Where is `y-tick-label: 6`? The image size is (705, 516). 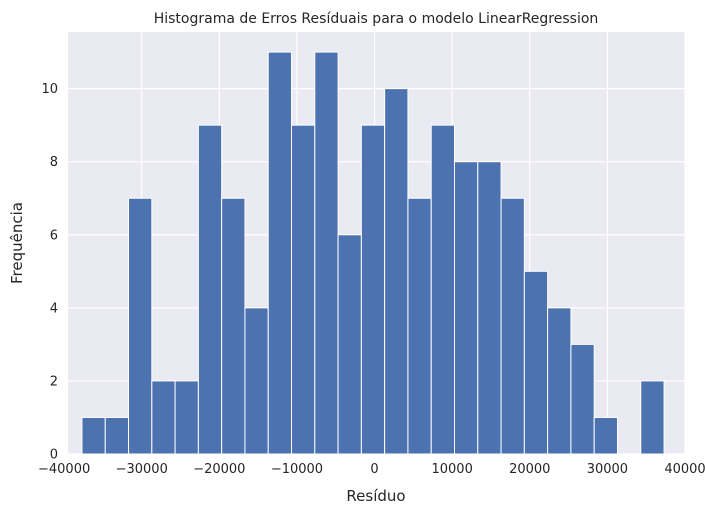
y-tick-label: 6 is located at coordinates (54, 235).